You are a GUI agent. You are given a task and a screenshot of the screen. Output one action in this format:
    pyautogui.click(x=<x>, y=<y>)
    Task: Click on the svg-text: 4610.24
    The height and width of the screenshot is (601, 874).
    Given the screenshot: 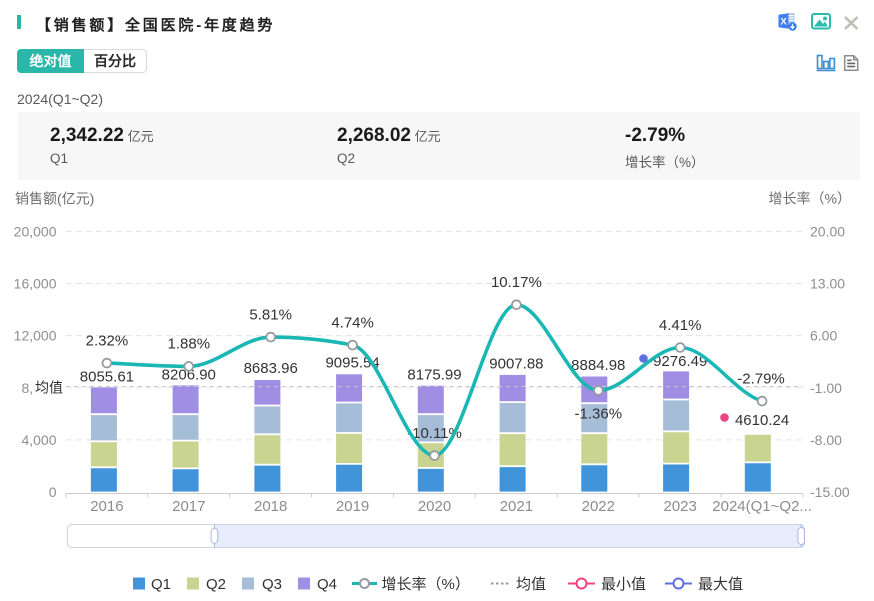 What is the action you would take?
    pyautogui.click(x=762, y=420)
    